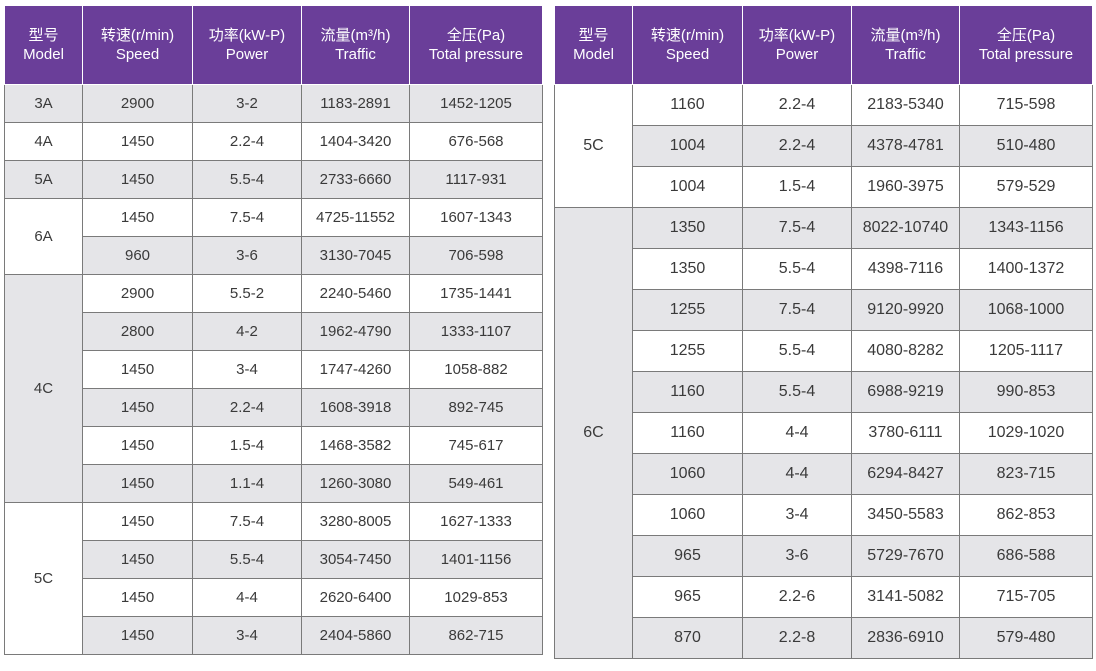 The image size is (1096, 671). What do you see at coordinates (476, 369) in the screenshot?
I see `pressure-cell: 1058-882` at bounding box center [476, 369].